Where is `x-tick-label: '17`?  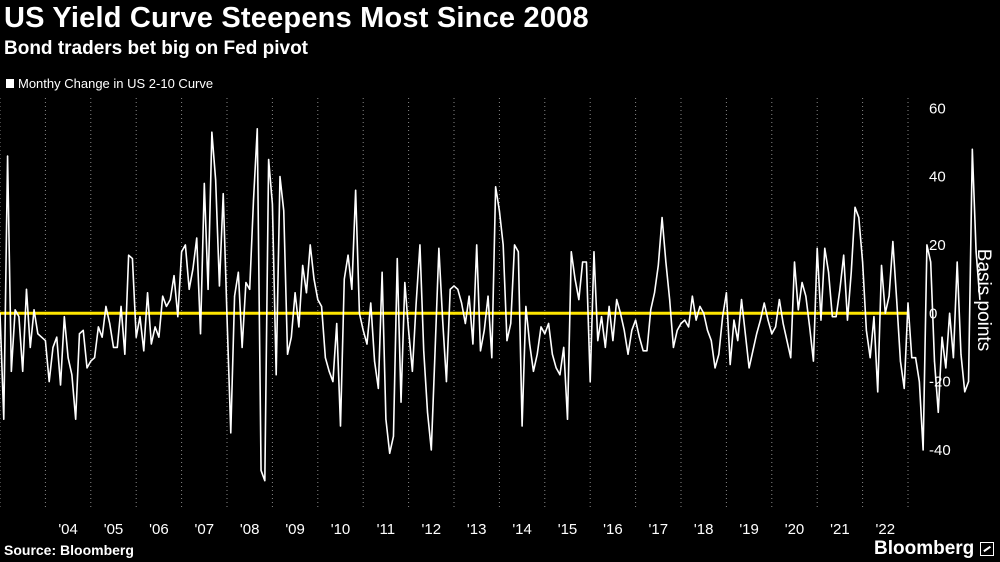 x-tick-label: '17 is located at coordinates (659, 529).